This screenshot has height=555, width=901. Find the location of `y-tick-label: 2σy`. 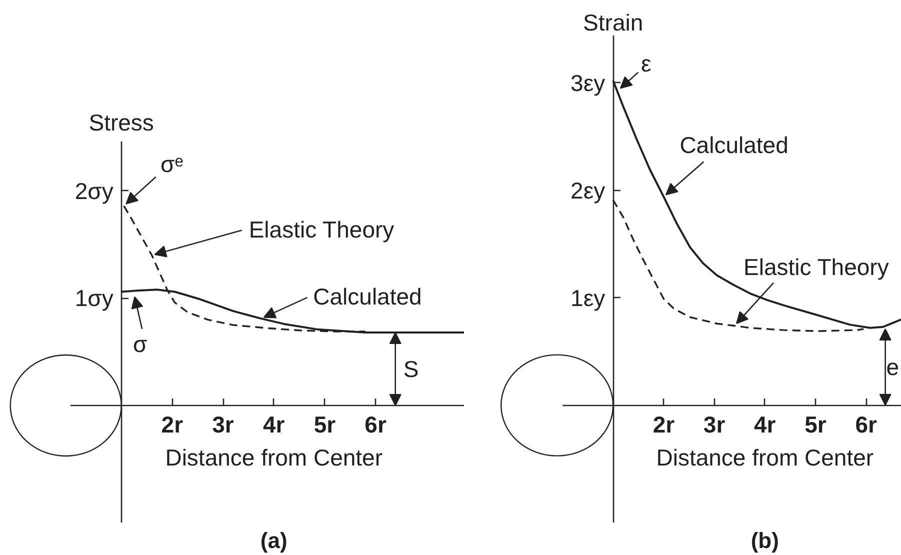

y-tick-label: 2σy is located at coordinates (94, 191).